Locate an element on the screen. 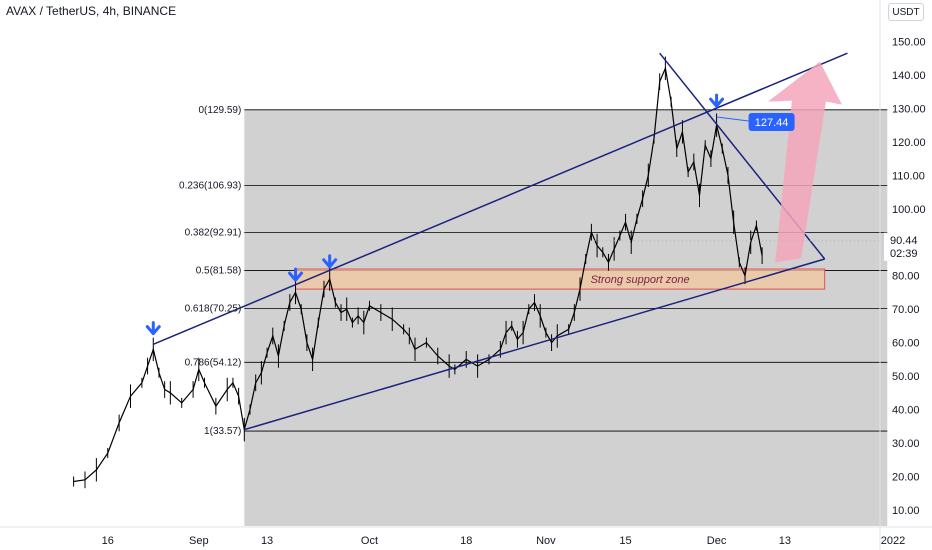 Image resolution: width=932 pixels, height=550 pixels. x-tick-label: 2022 is located at coordinates (893, 541).